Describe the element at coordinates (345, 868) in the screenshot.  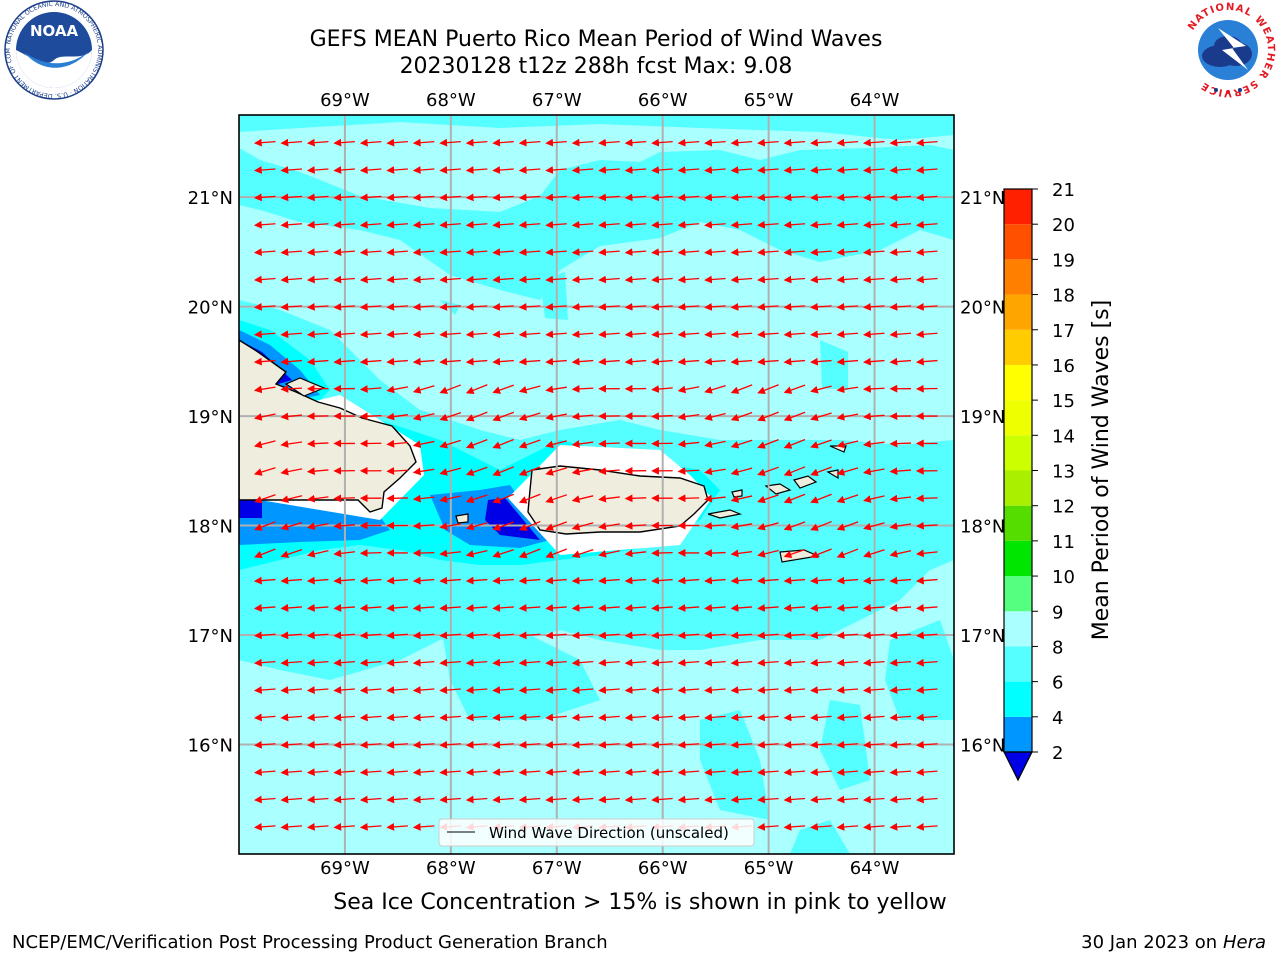
I see `x-tick-label-bottom: 69°W` at that location.